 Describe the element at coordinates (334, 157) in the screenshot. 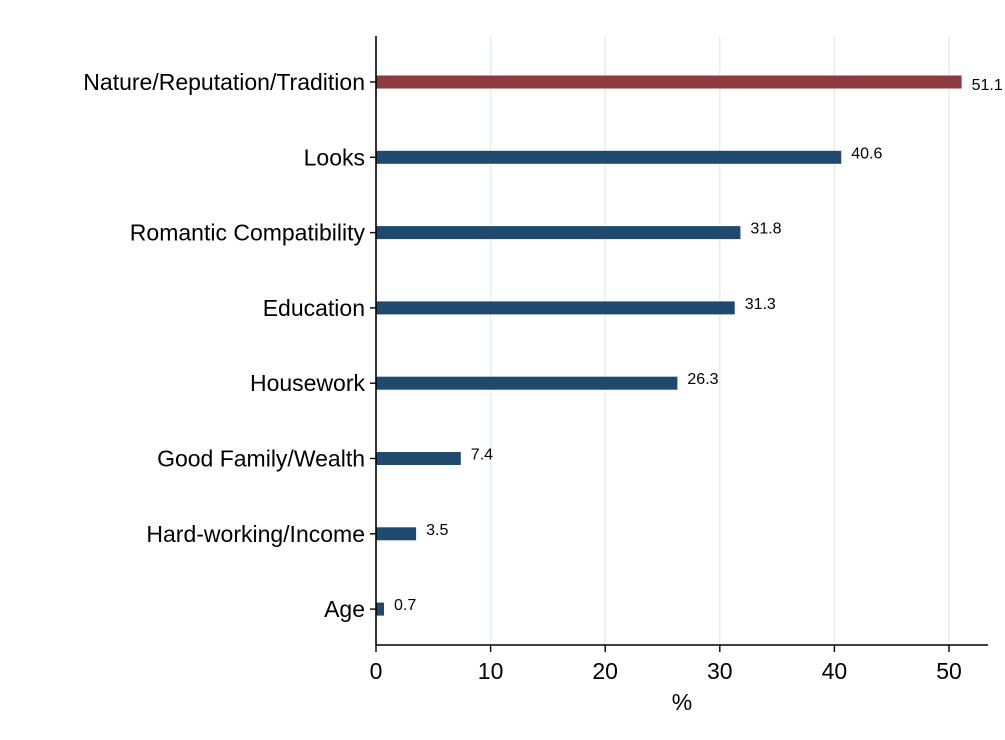

I see `category-label: Looks` at that location.